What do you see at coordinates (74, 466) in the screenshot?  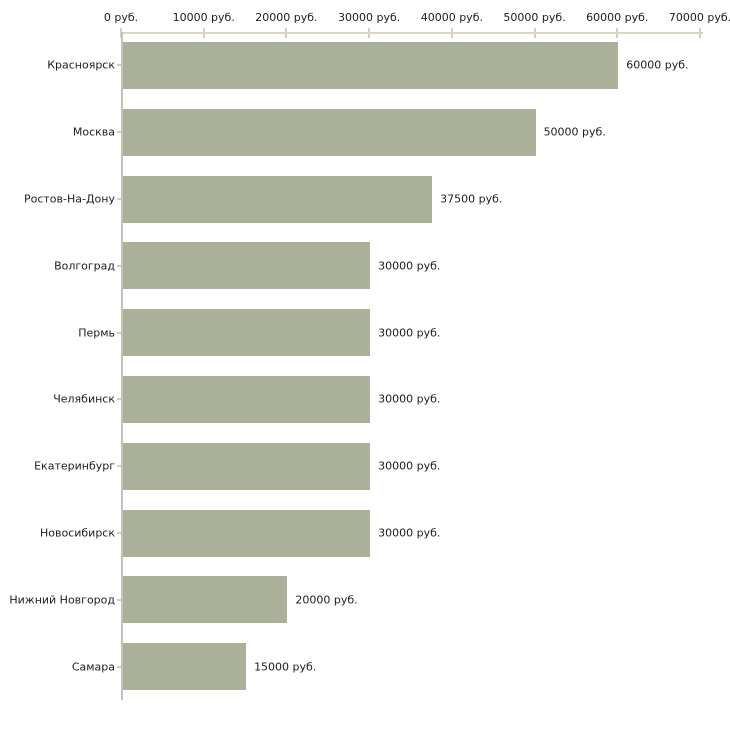 I see `category-label: Екатеринбург` at bounding box center [74, 466].